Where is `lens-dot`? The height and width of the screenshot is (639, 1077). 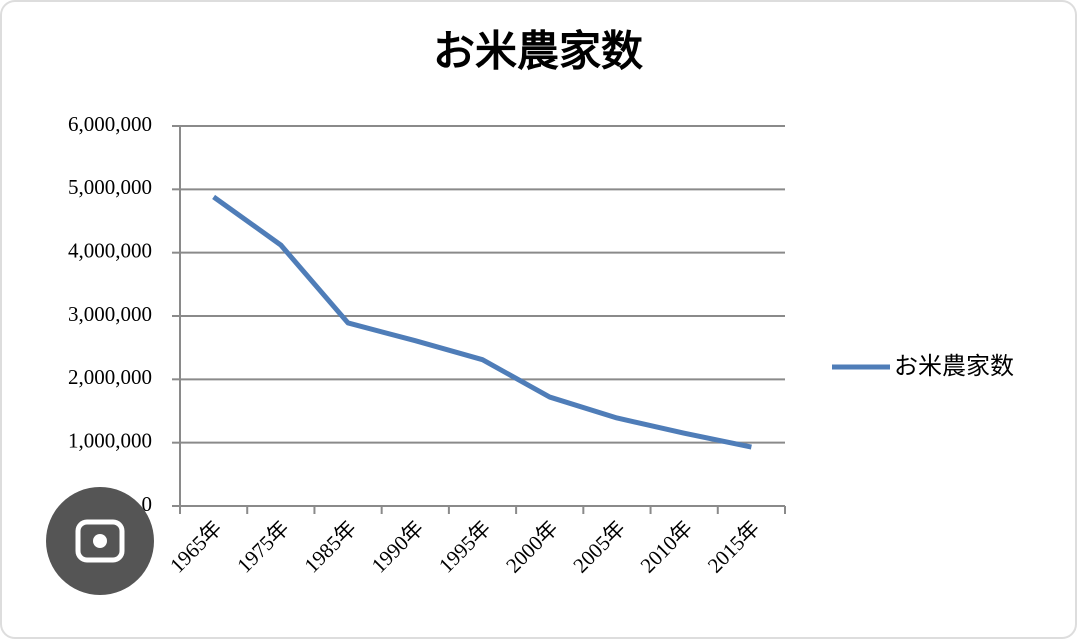 lens-dot is located at coordinates (100, 541).